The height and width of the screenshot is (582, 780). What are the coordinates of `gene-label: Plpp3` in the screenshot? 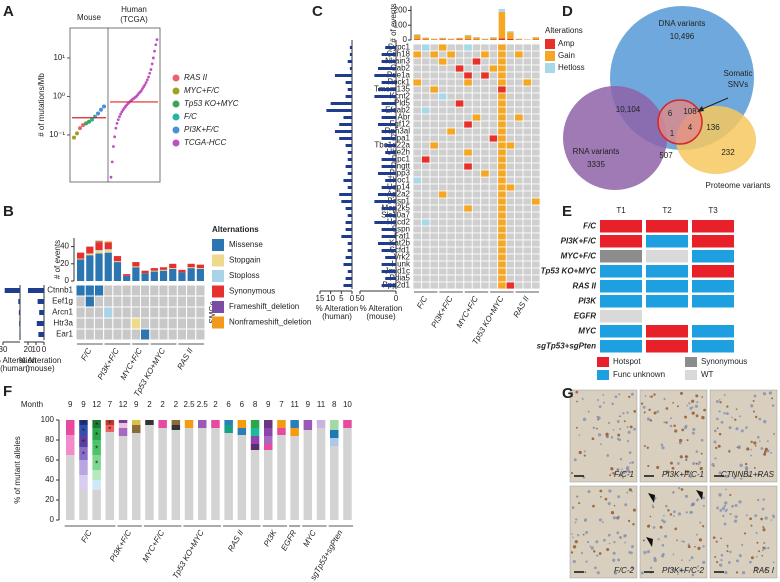 It's located at (400, 173).